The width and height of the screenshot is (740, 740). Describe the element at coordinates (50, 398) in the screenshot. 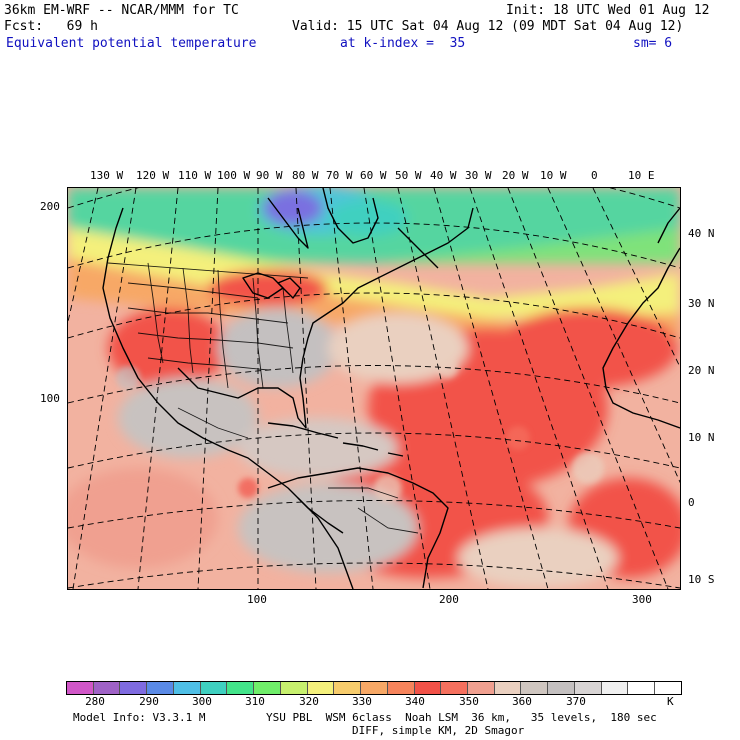

I see `grid-y-label: 100` at that location.